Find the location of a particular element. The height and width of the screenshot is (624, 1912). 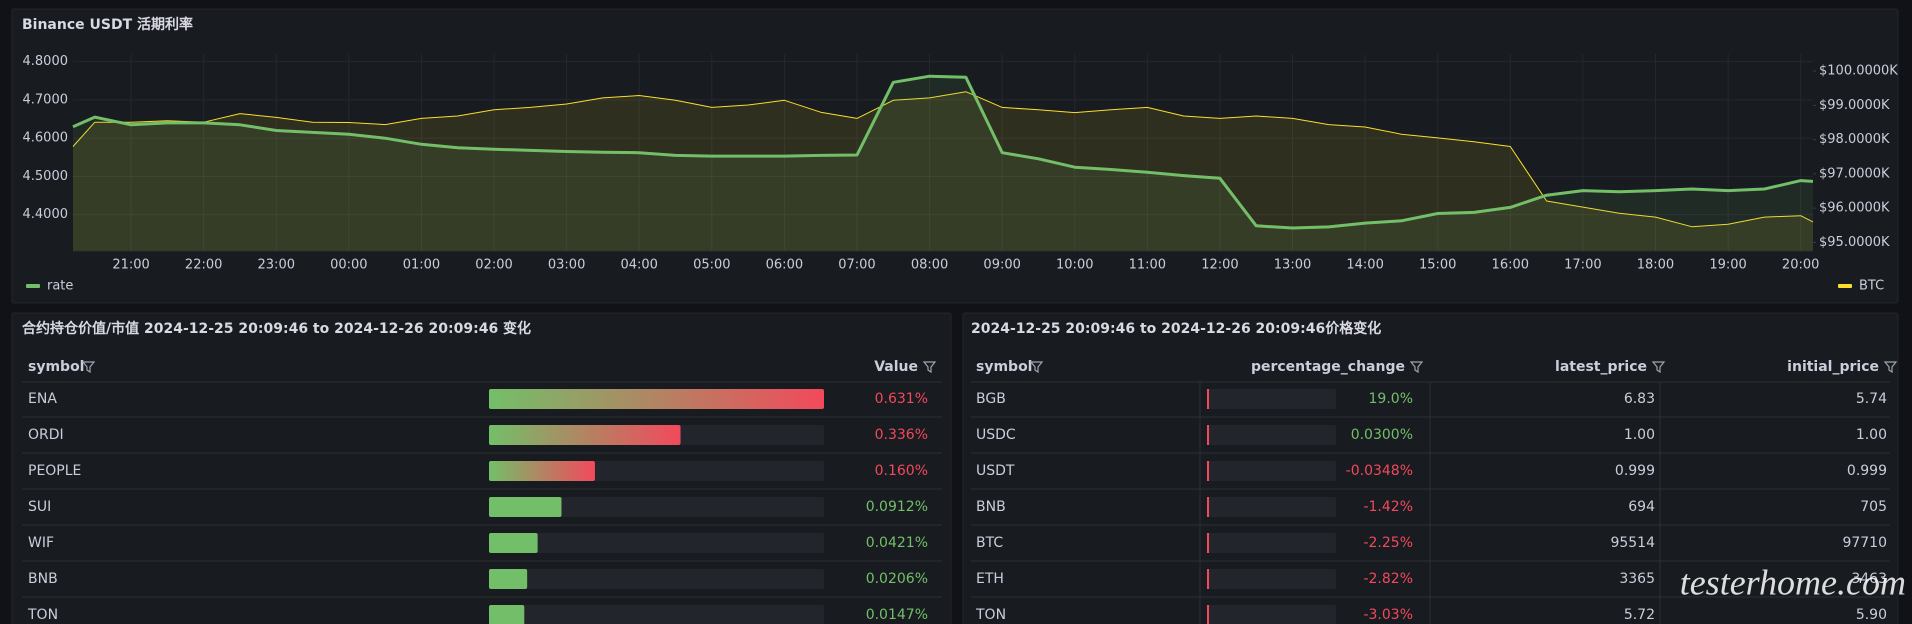

price-cell: 97710 is located at coordinates (1864, 543).